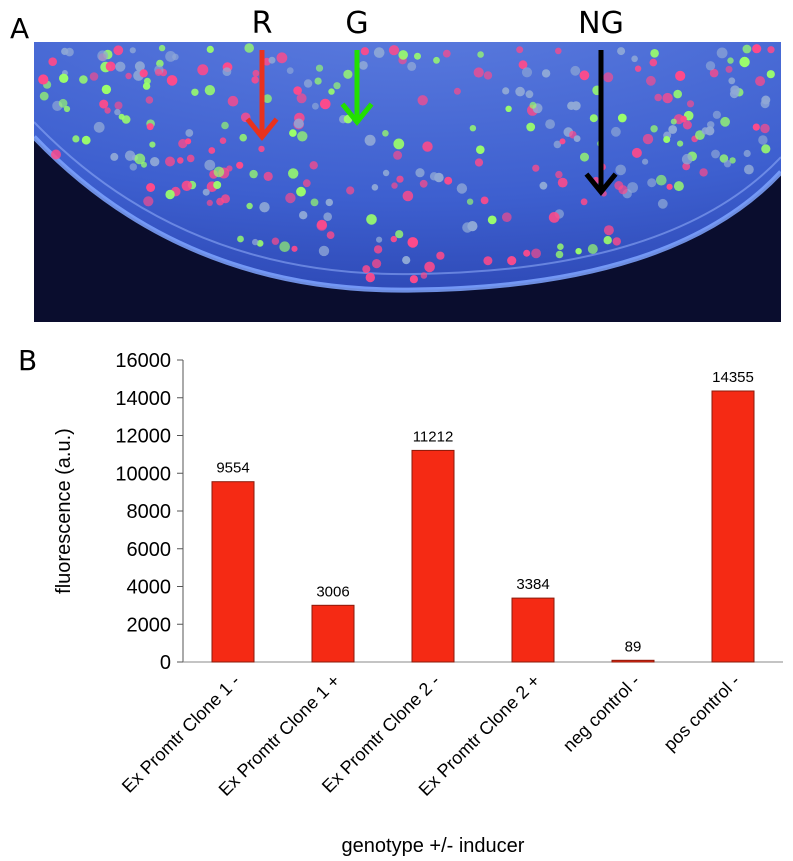 This screenshot has width=793, height=861. What do you see at coordinates (702, 713) in the screenshot?
I see `x-tick-label: pos control -` at bounding box center [702, 713].